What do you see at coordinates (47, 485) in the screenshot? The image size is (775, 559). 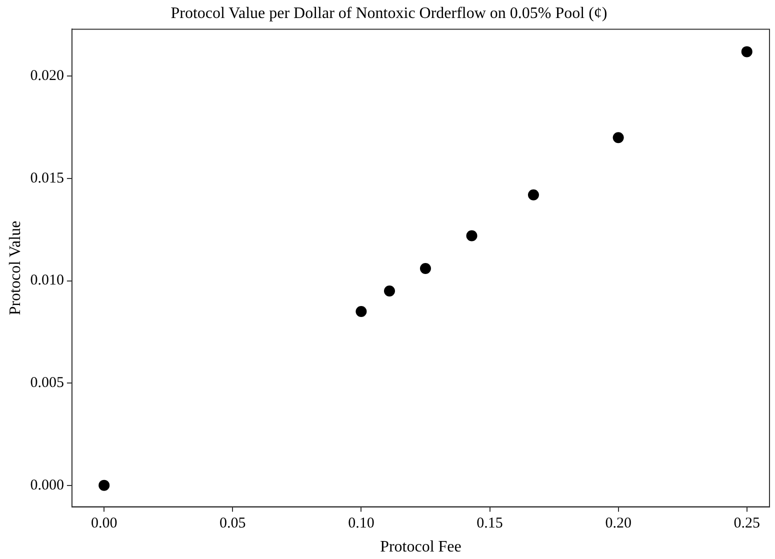 I see `y-tick-label: 0.000` at bounding box center [47, 485].